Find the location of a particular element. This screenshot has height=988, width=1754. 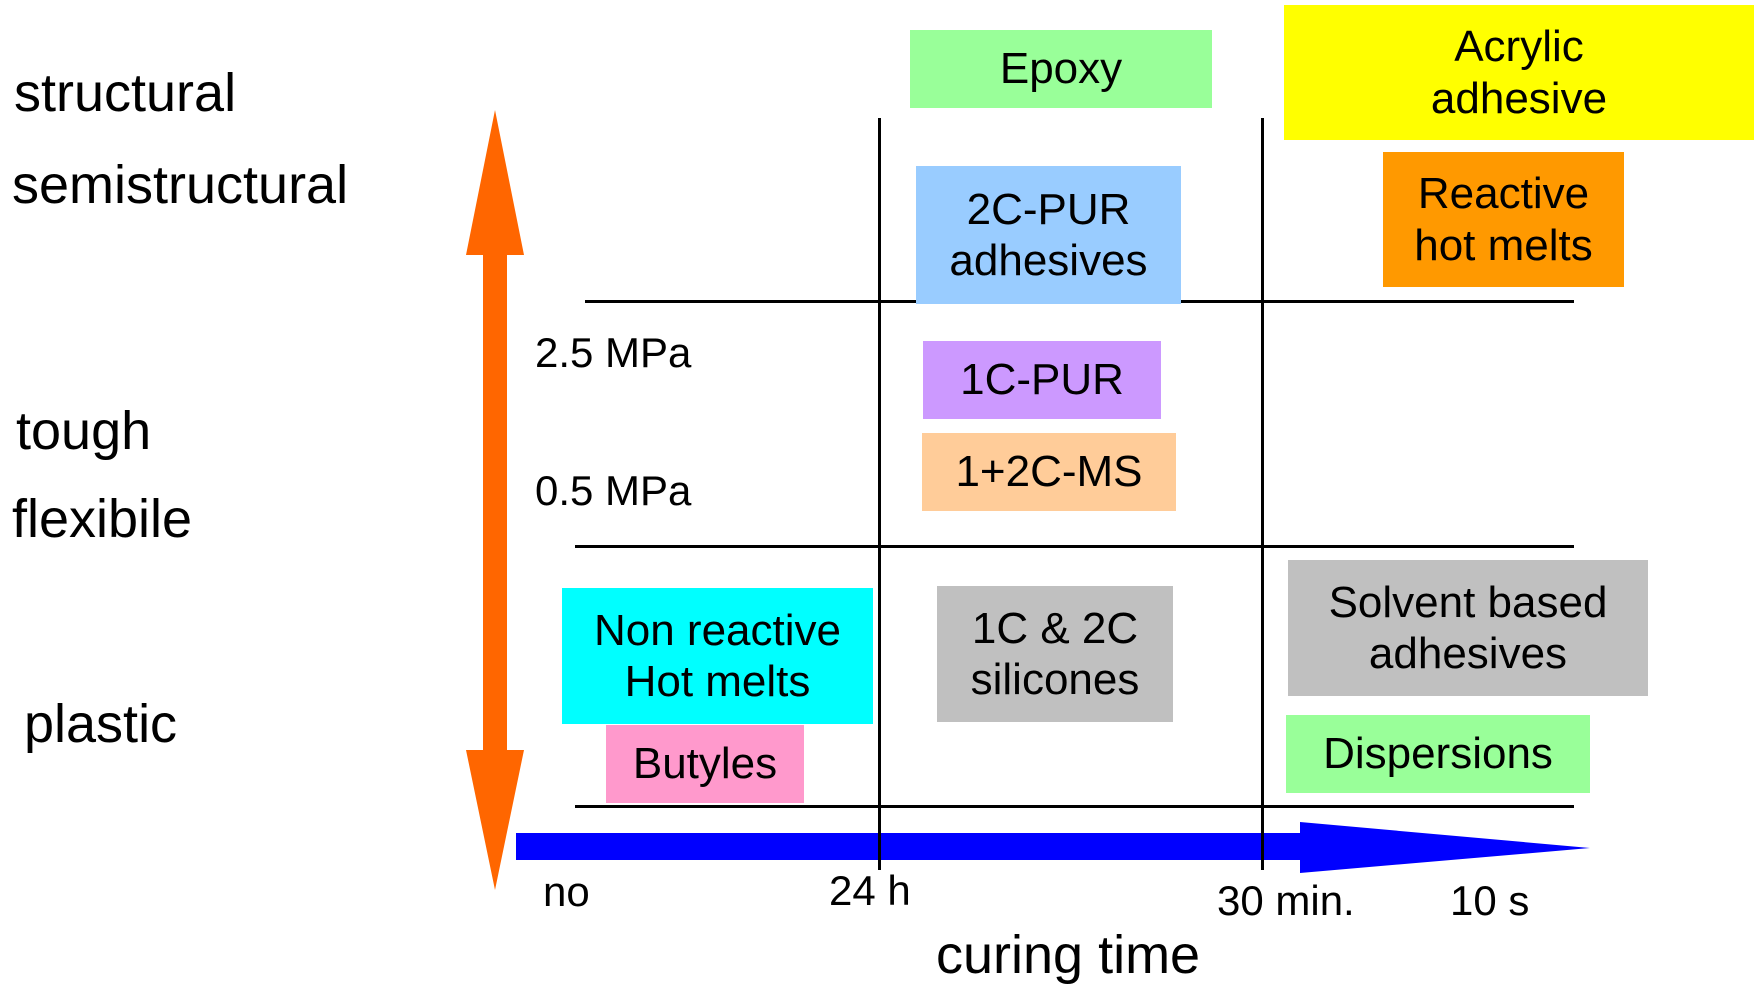

curing-time-arrow is located at coordinates (1053, 847).